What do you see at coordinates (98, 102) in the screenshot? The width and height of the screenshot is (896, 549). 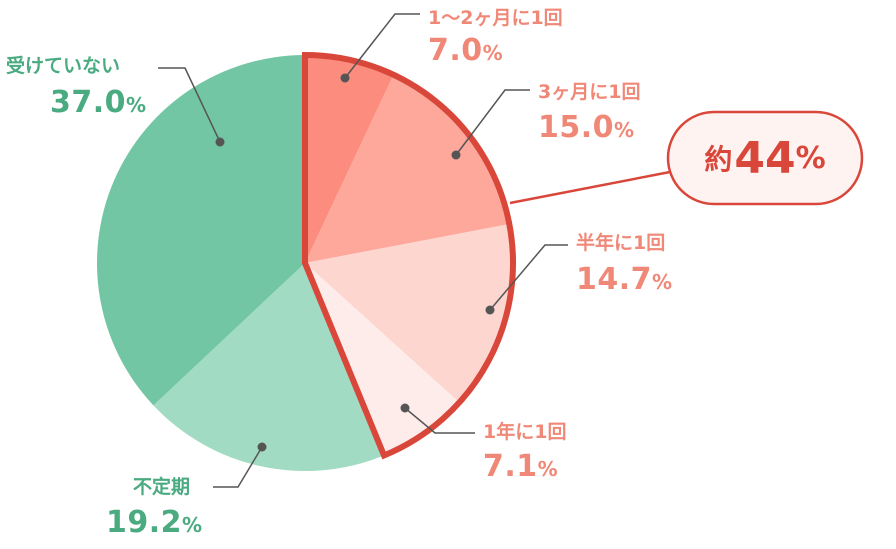 I see `slice-value-not-receiving: 37.0%` at bounding box center [98, 102].